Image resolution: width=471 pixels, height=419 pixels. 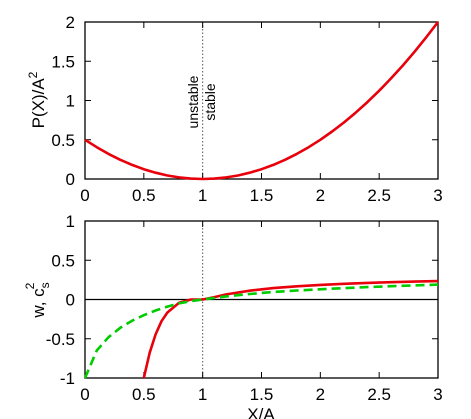 I want to click on top-y-axis-label: P(X)/A2, so click(x=37, y=99).